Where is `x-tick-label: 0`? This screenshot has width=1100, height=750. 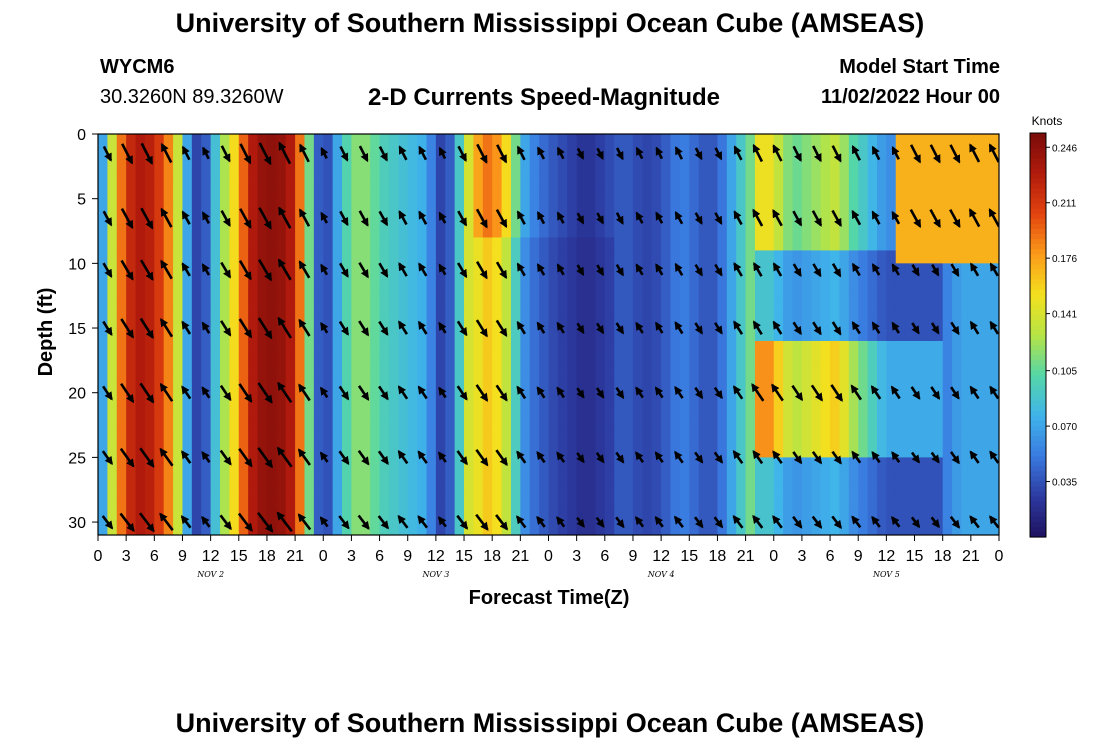
x-tick-label: 0 is located at coordinates (323, 556).